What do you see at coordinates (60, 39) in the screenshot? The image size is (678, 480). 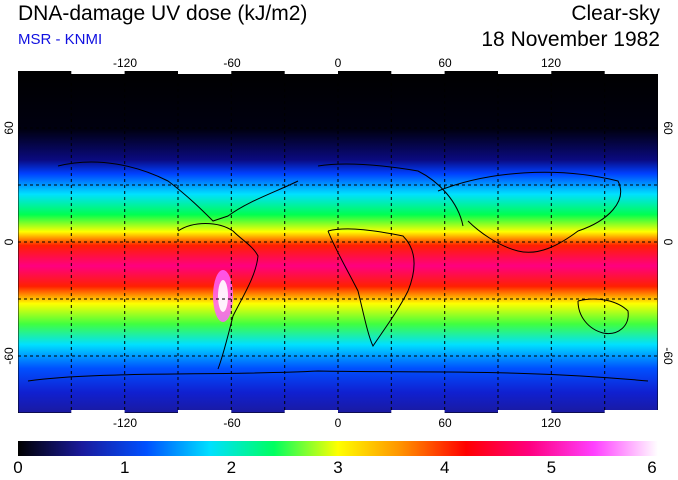 I see `data-source-label: MSR - KNMI` at bounding box center [60, 39].